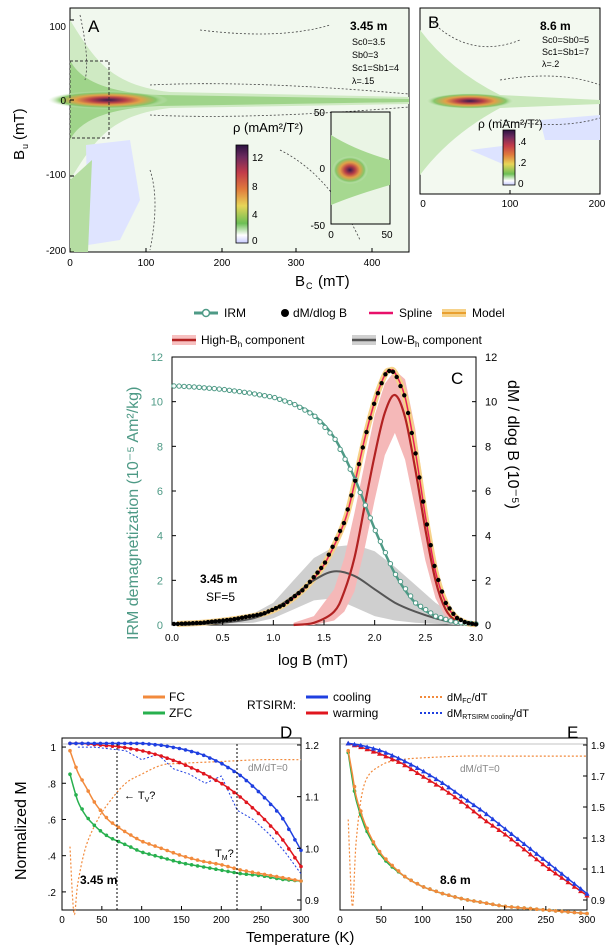  Describe the element at coordinates (565, 52) in the screenshot. I see `panel-b-param-1: Sc1=Sb1=7` at that location.